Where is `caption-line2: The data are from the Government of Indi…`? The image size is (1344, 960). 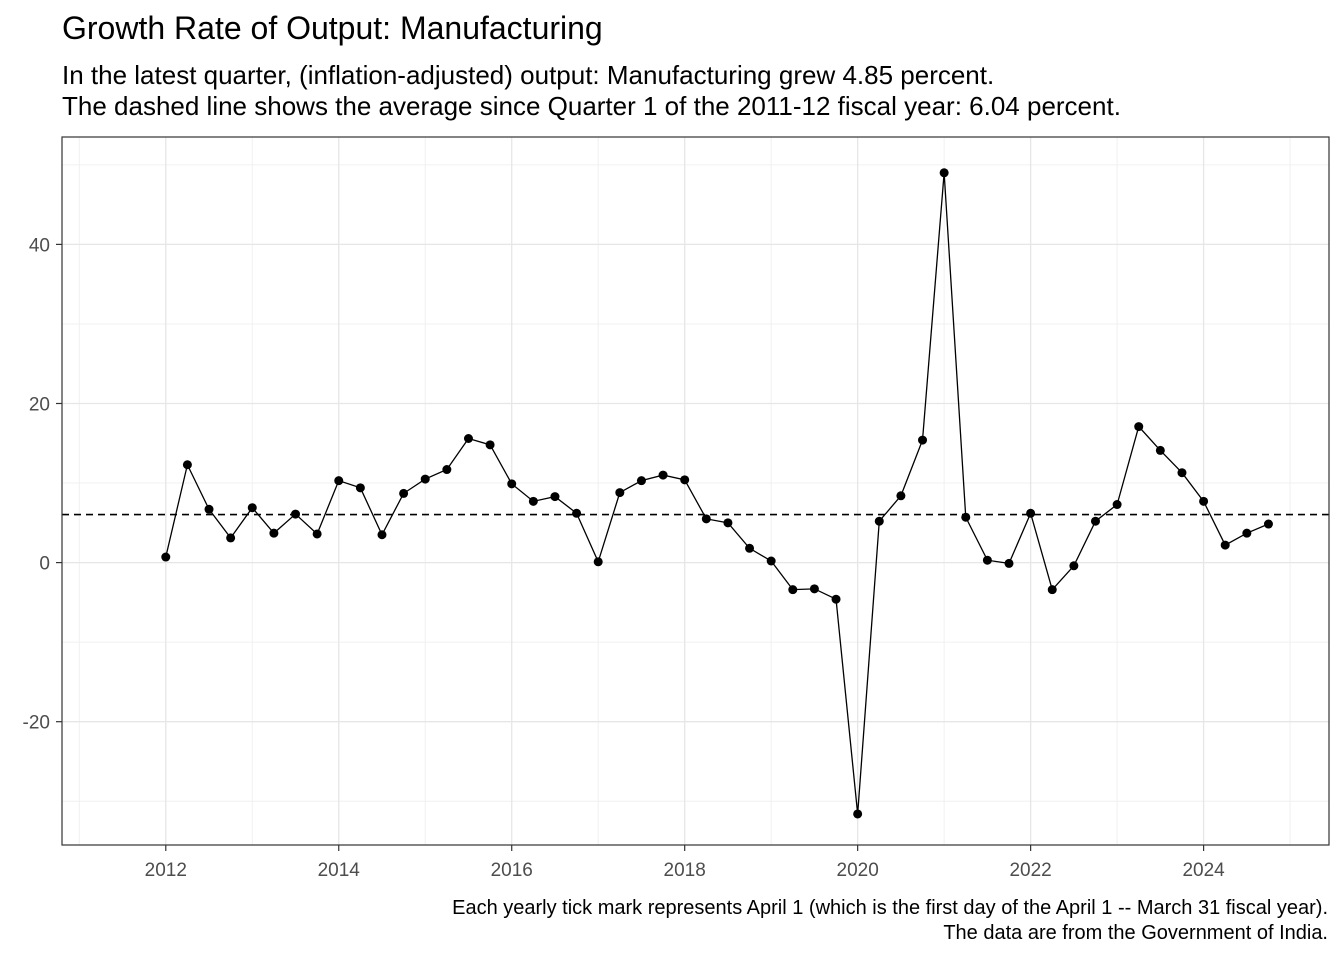 caption-line2: The data are from the Government of Indi… is located at coordinates (1135, 933).